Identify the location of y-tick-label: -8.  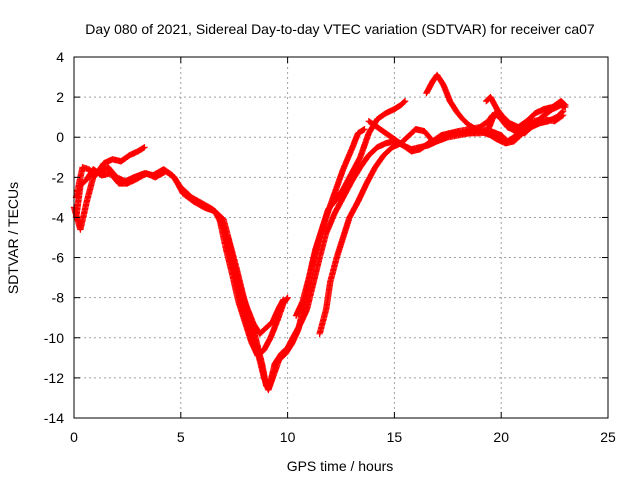
(58, 298).